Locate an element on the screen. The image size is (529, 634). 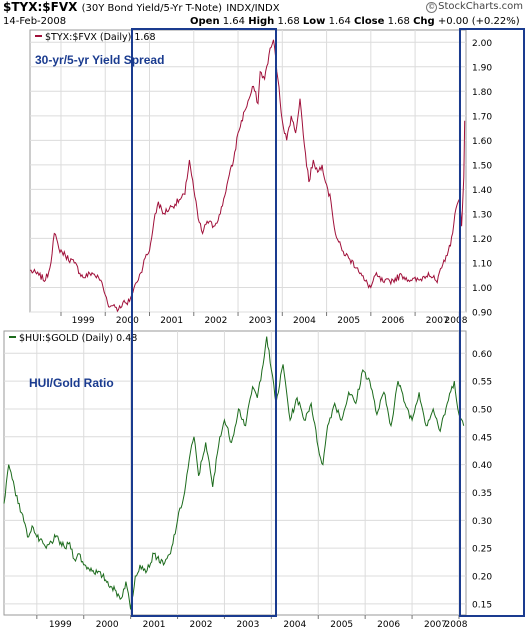
y-tick-label: 0.15 is located at coordinates (482, 605).